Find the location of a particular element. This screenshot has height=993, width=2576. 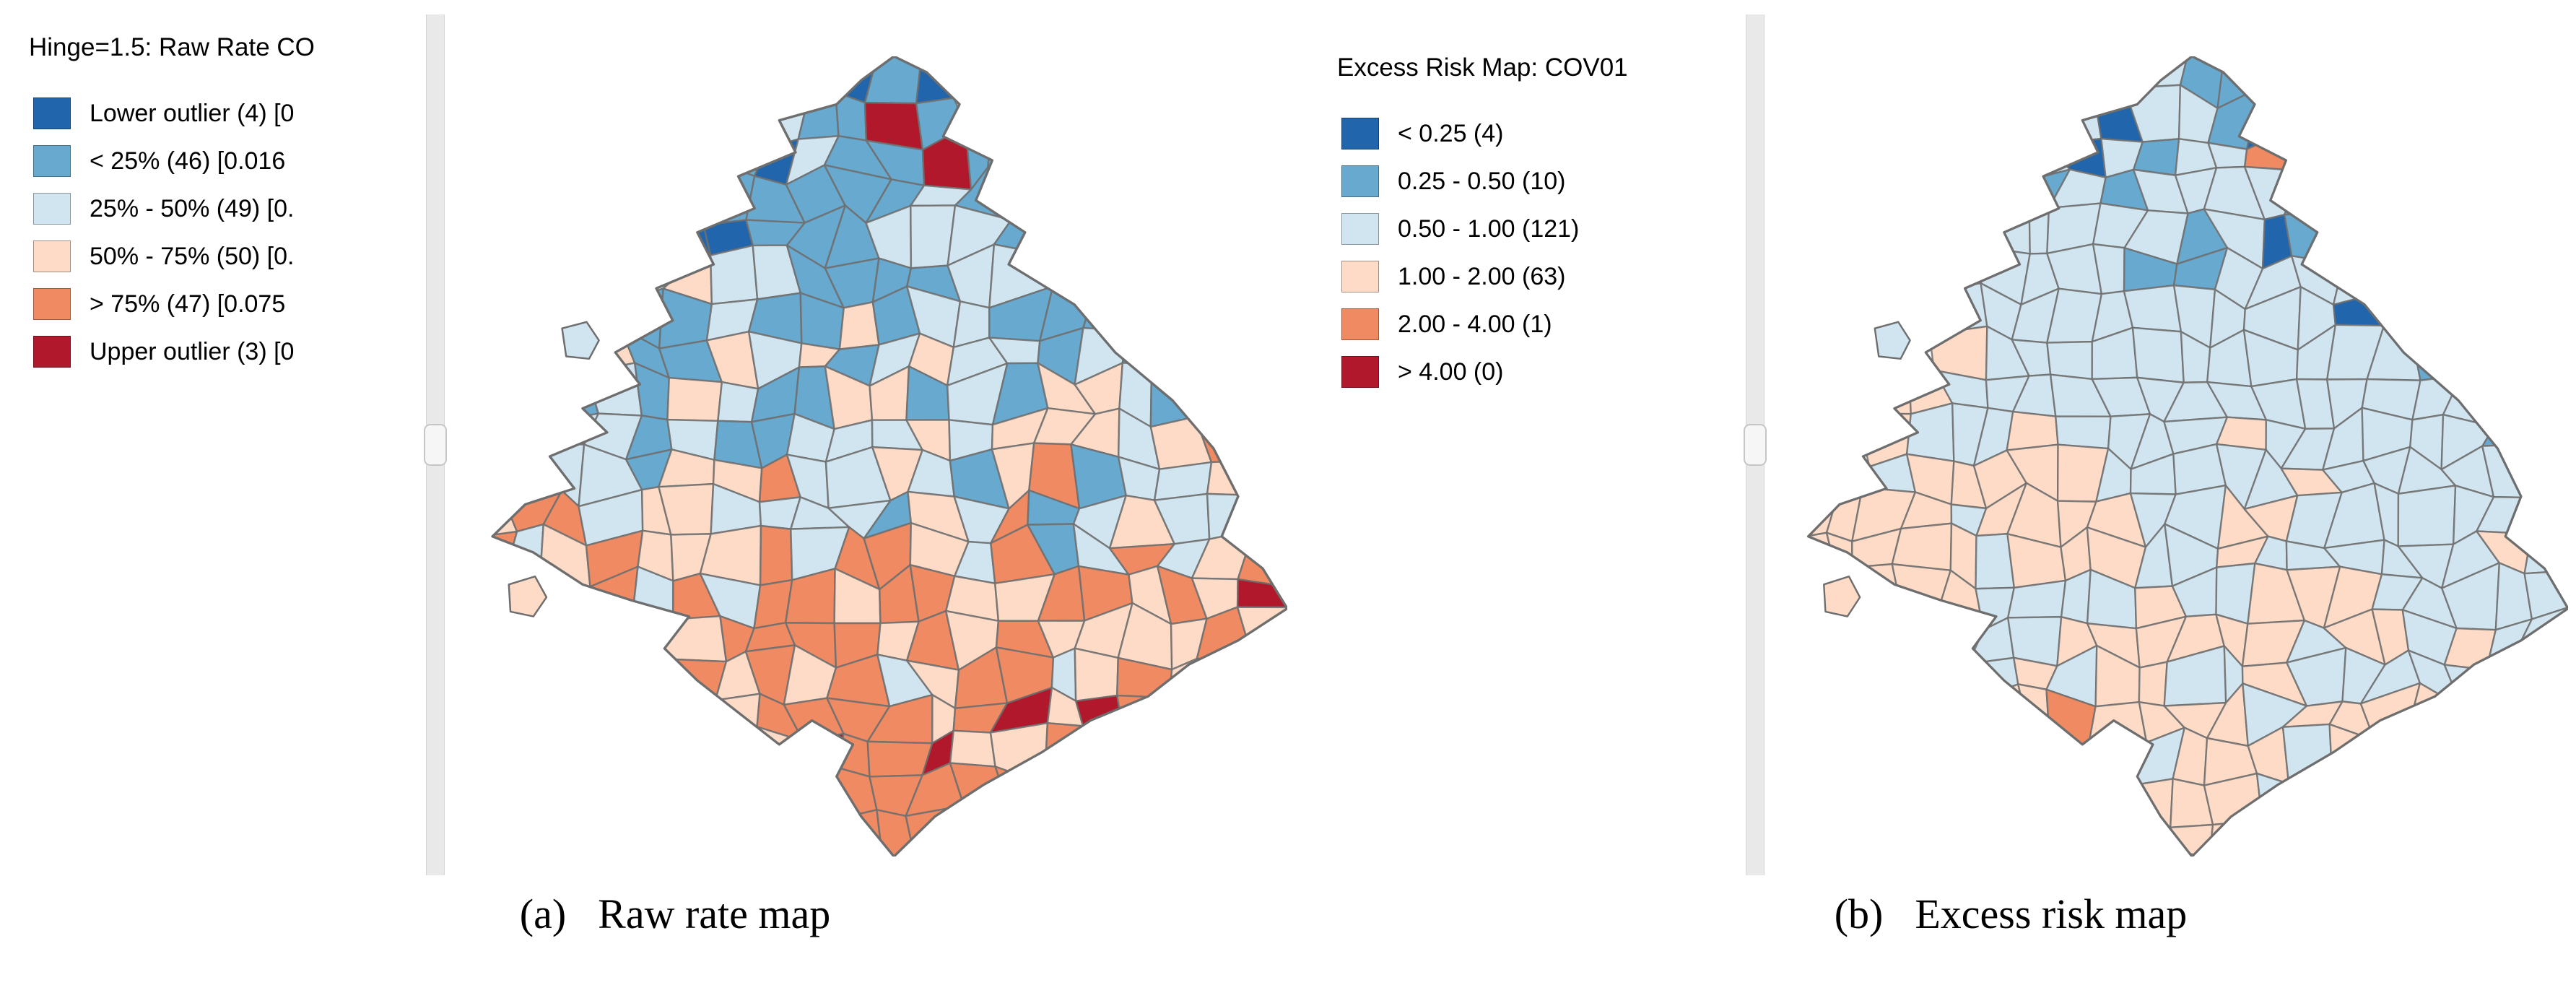

caption-label: (a) is located at coordinates (543, 913).